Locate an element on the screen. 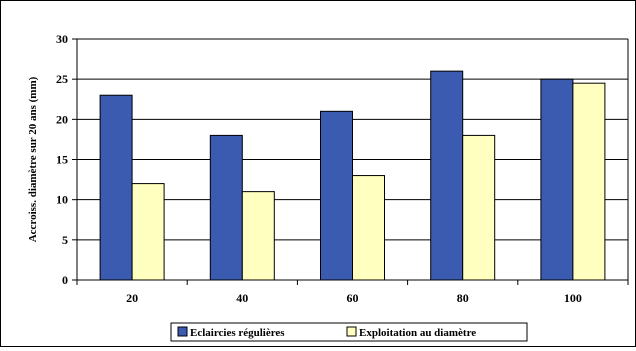 The height and width of the screenshot is (351, 636). x-tick-label-60: 60 is located at coordinates (353, 298).